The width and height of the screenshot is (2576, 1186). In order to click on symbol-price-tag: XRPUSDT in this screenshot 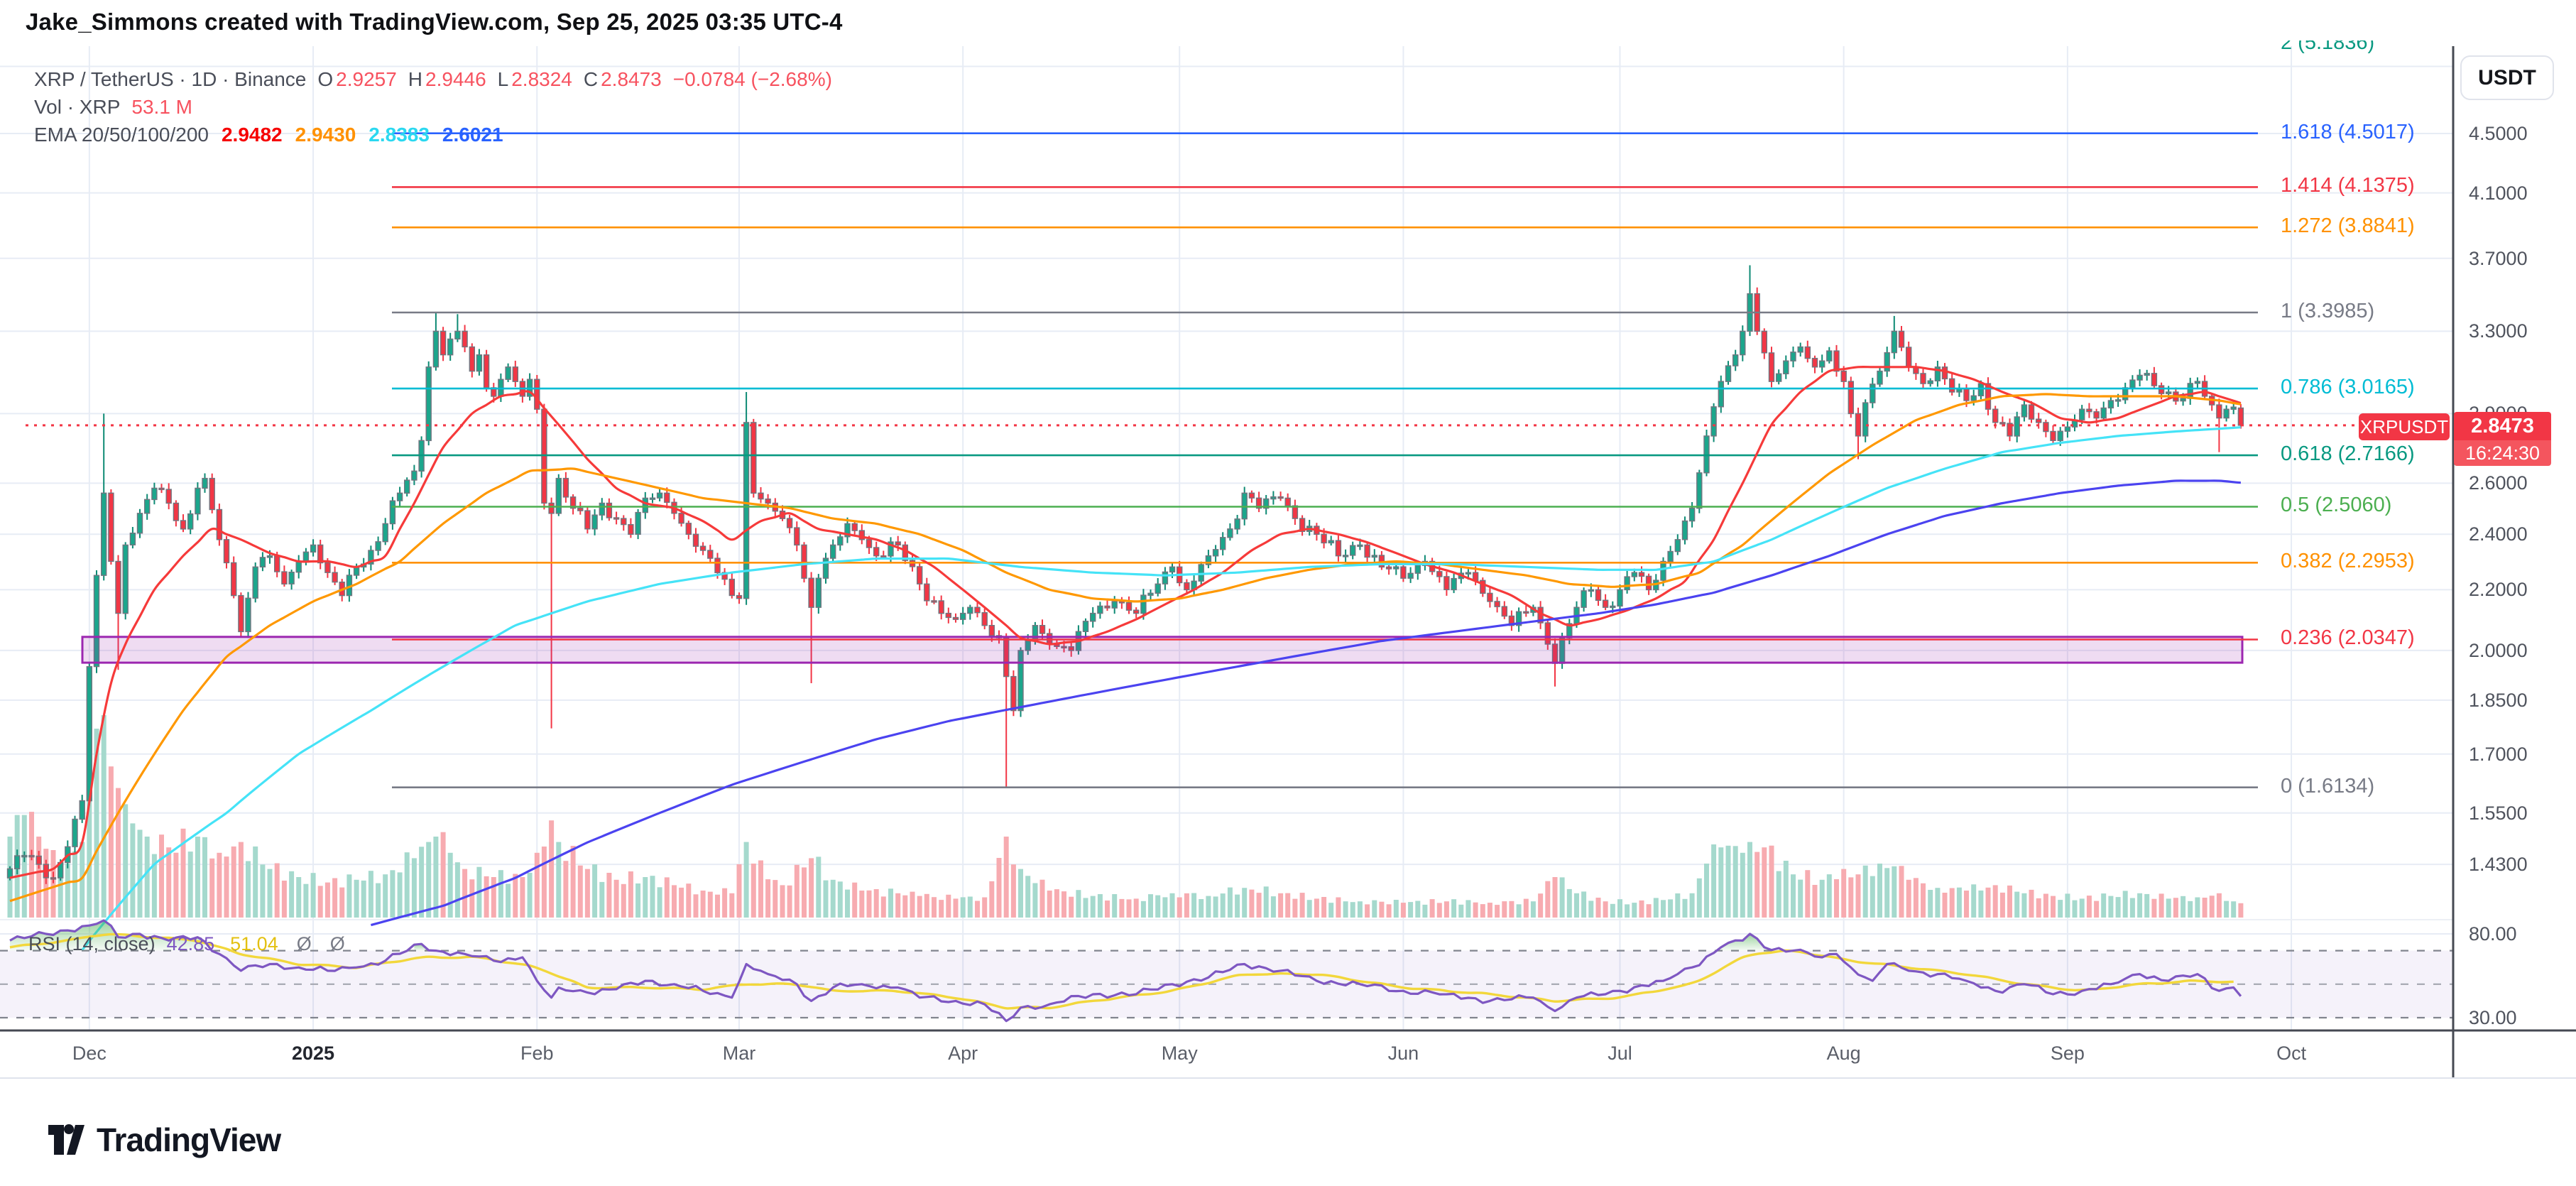, I will do `click(2404, 426)`.